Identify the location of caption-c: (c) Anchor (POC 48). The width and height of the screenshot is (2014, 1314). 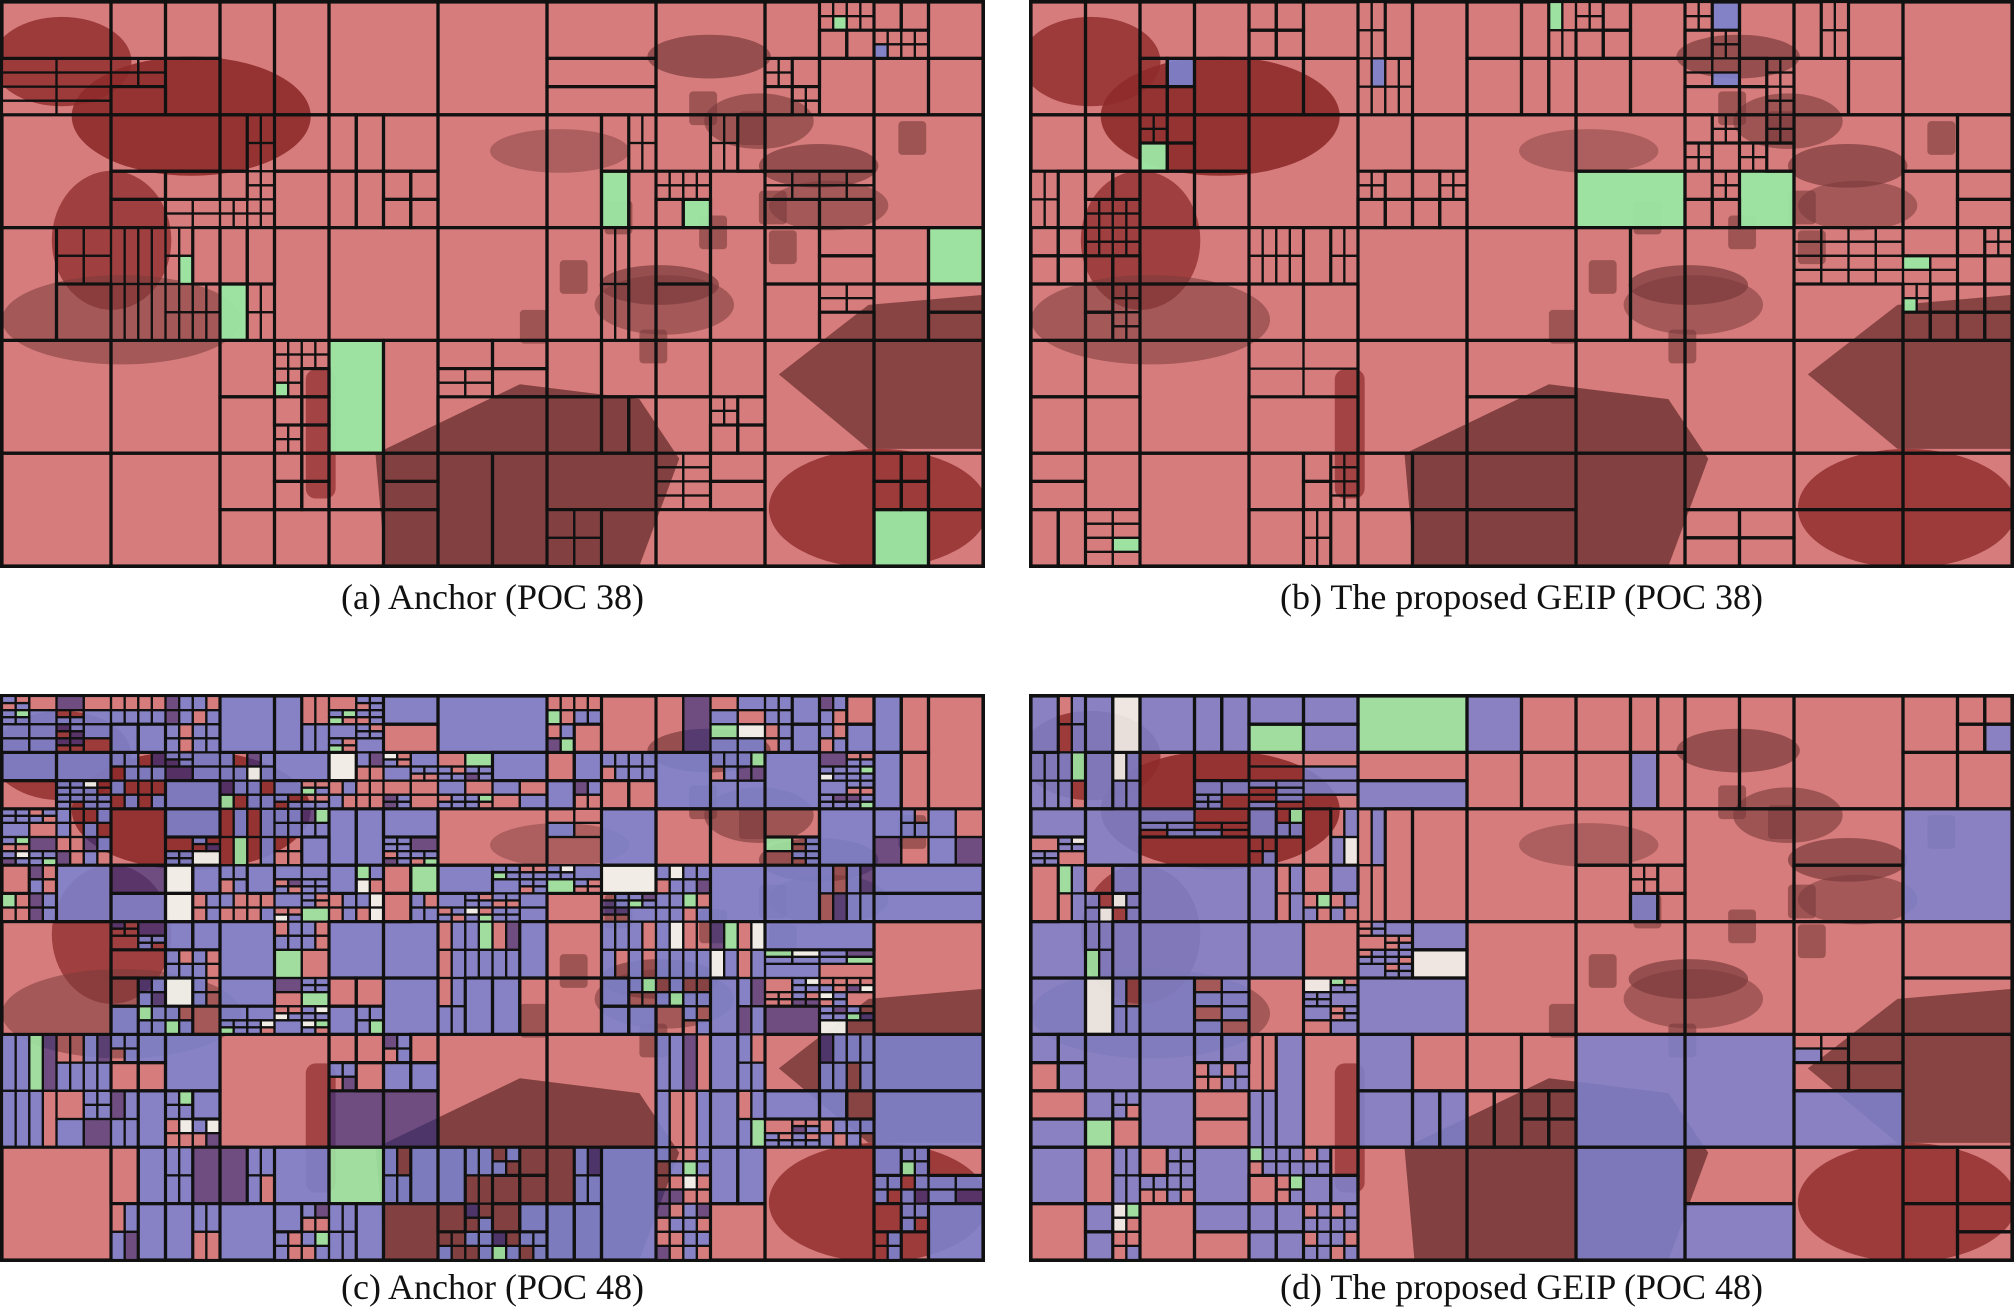
(492, 1287).